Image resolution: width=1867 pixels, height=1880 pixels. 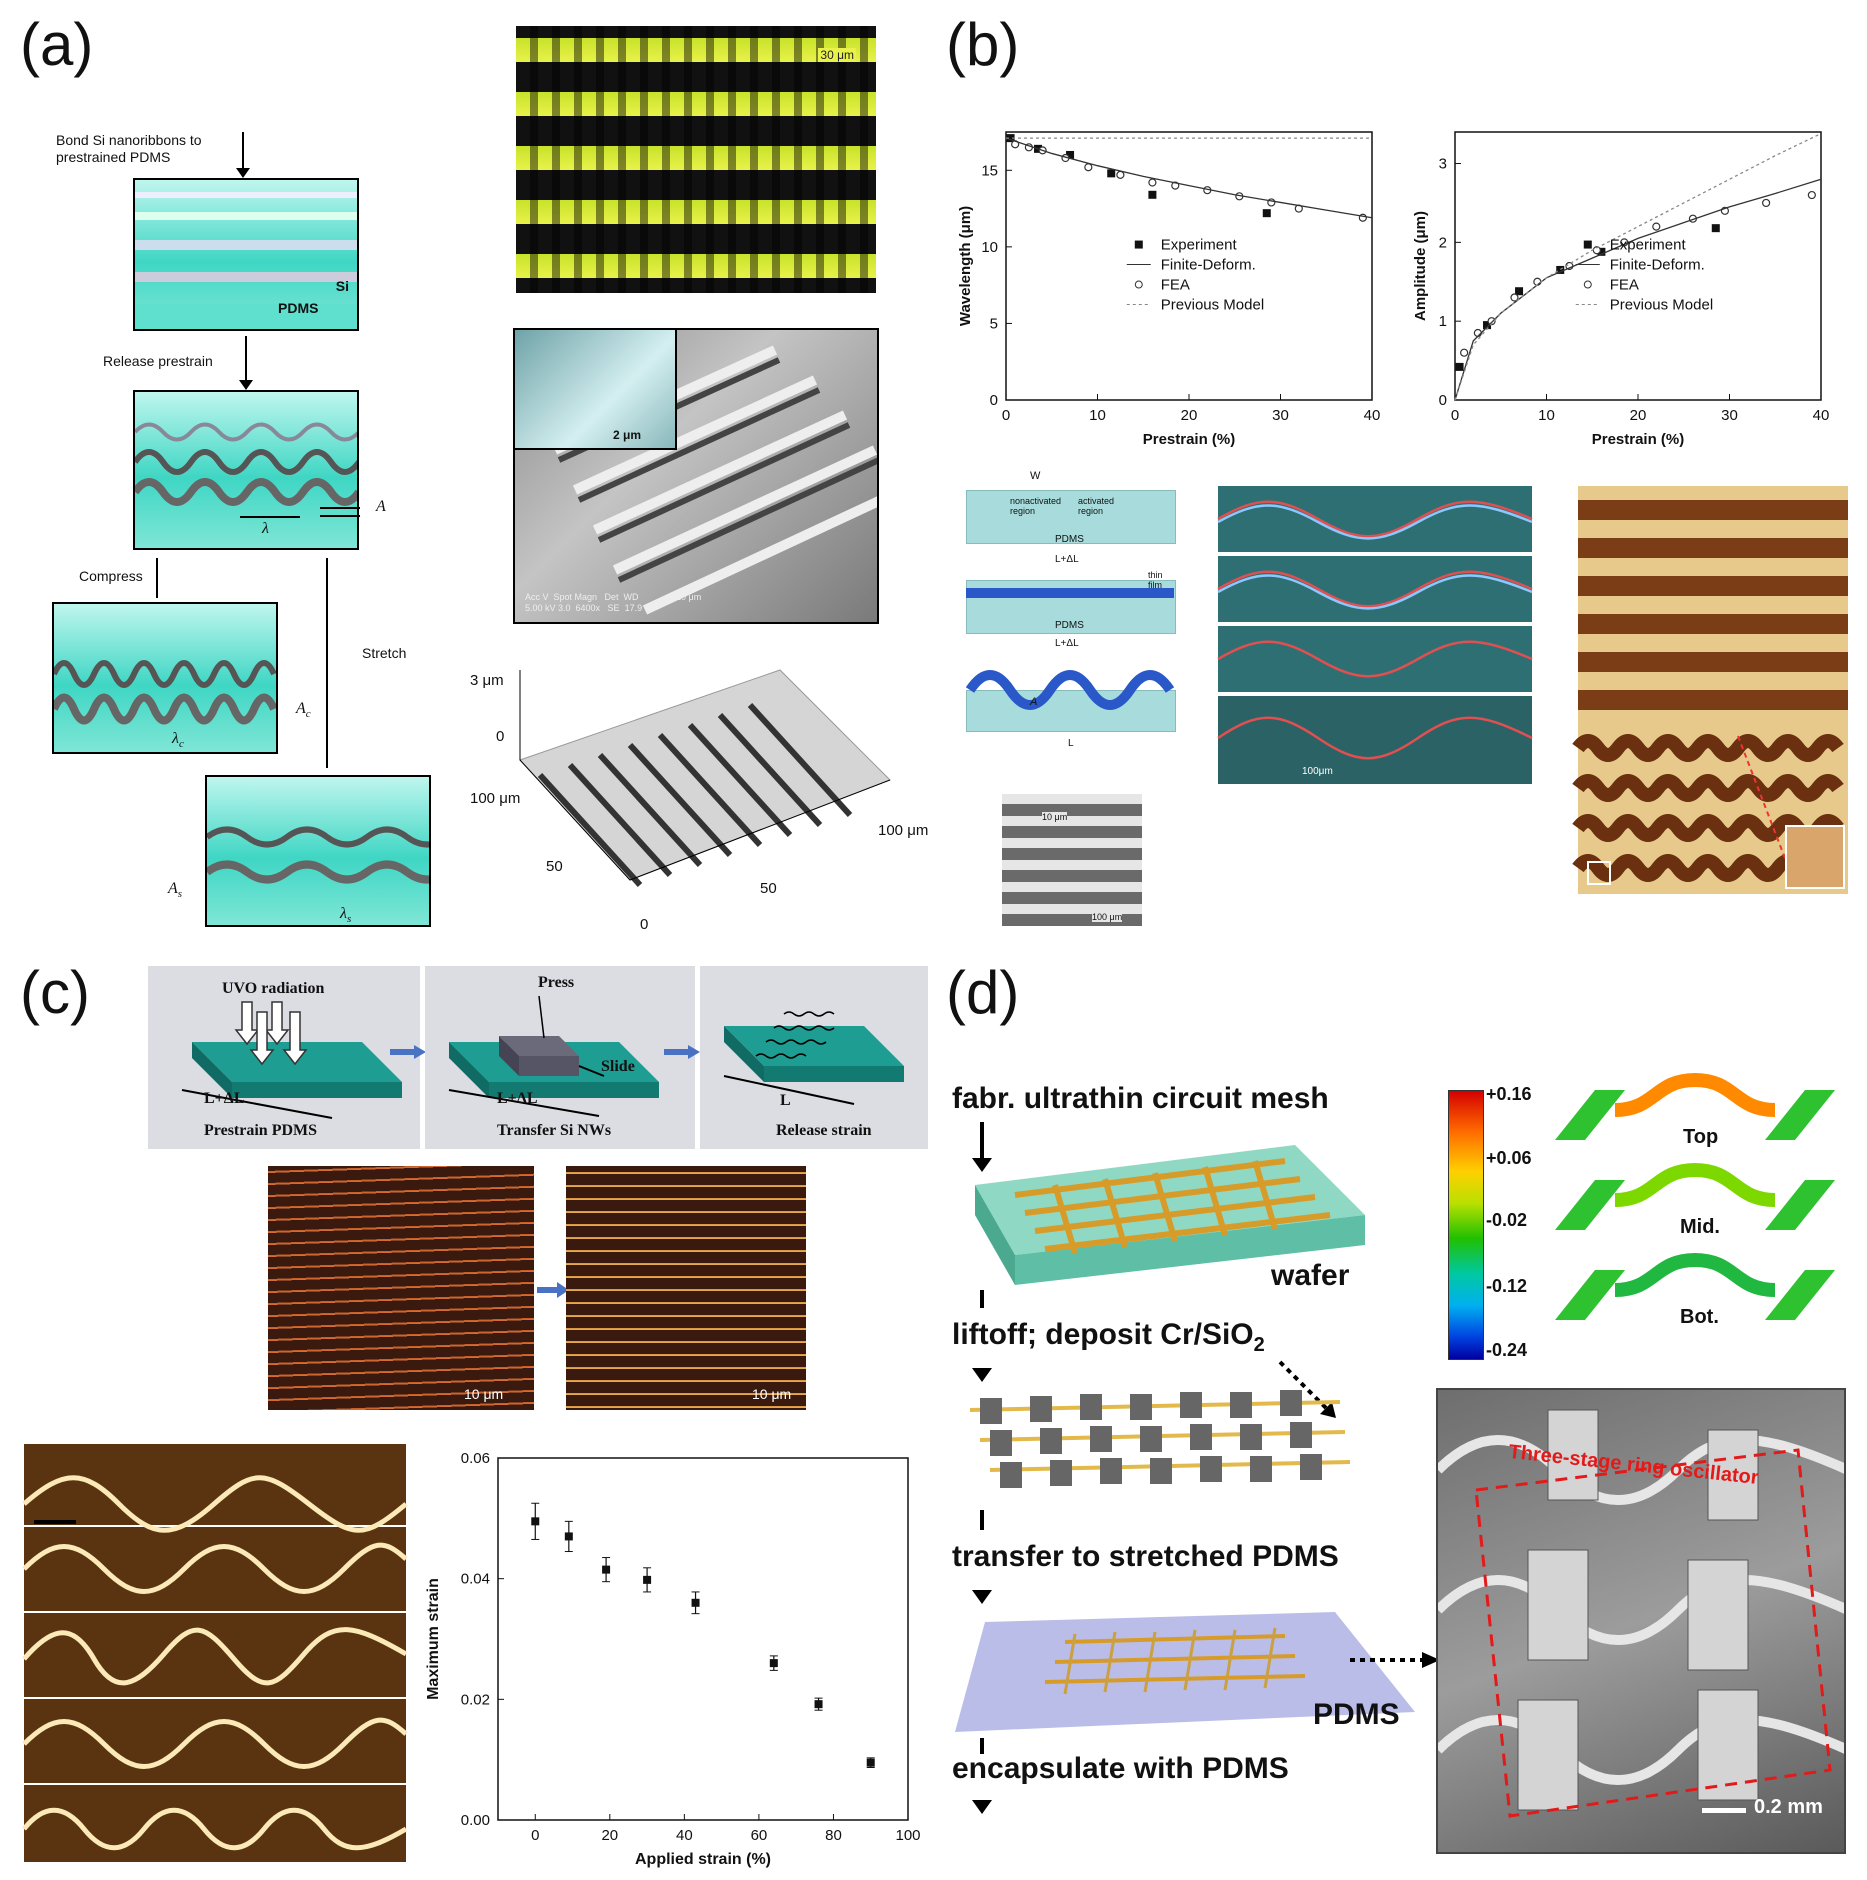 I want to click on afm-z-top: 3 μm, so click(x=487, y=680).